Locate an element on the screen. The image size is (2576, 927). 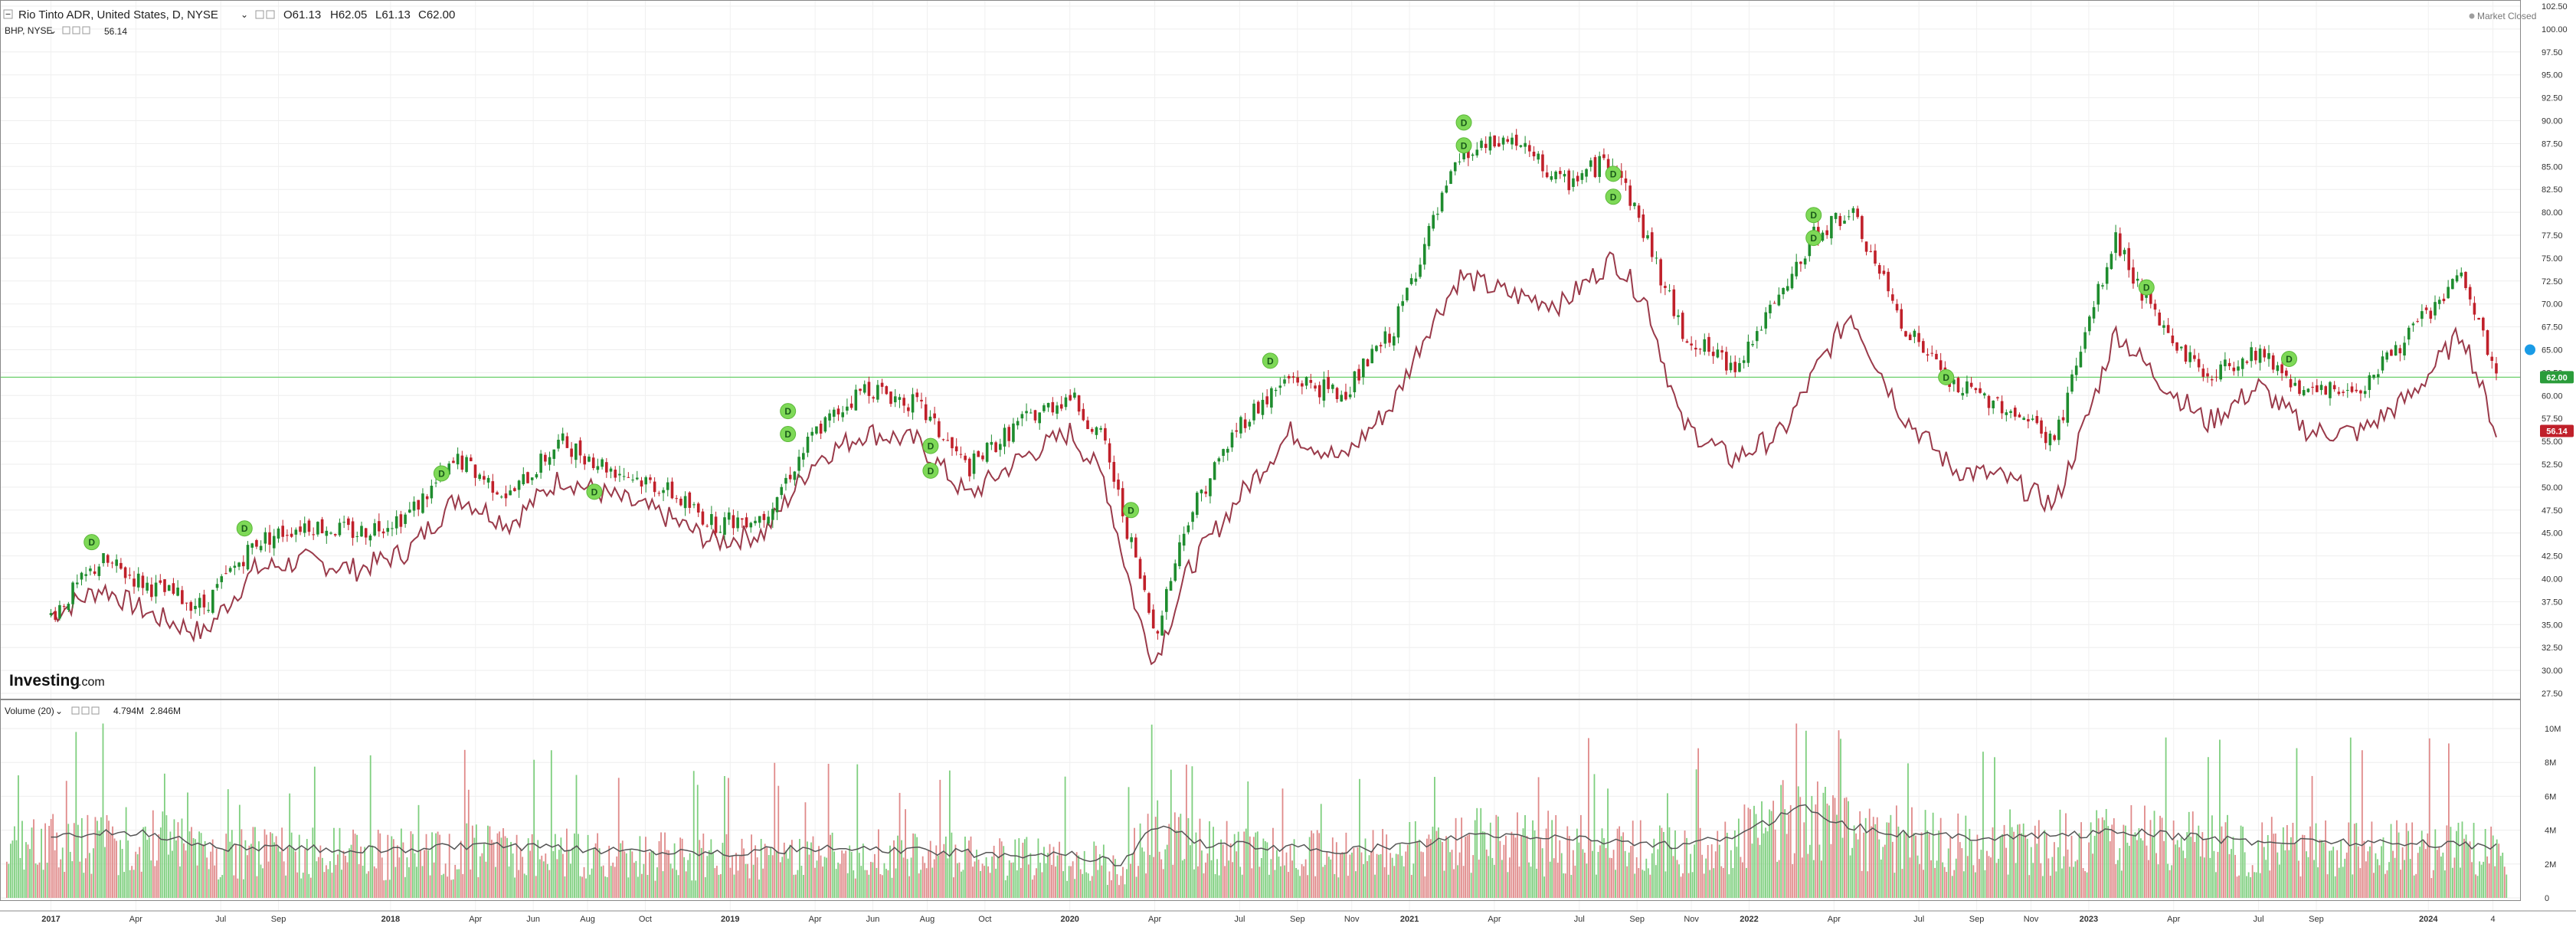
alert-dot-icon is located at coordinates (2530, 349).